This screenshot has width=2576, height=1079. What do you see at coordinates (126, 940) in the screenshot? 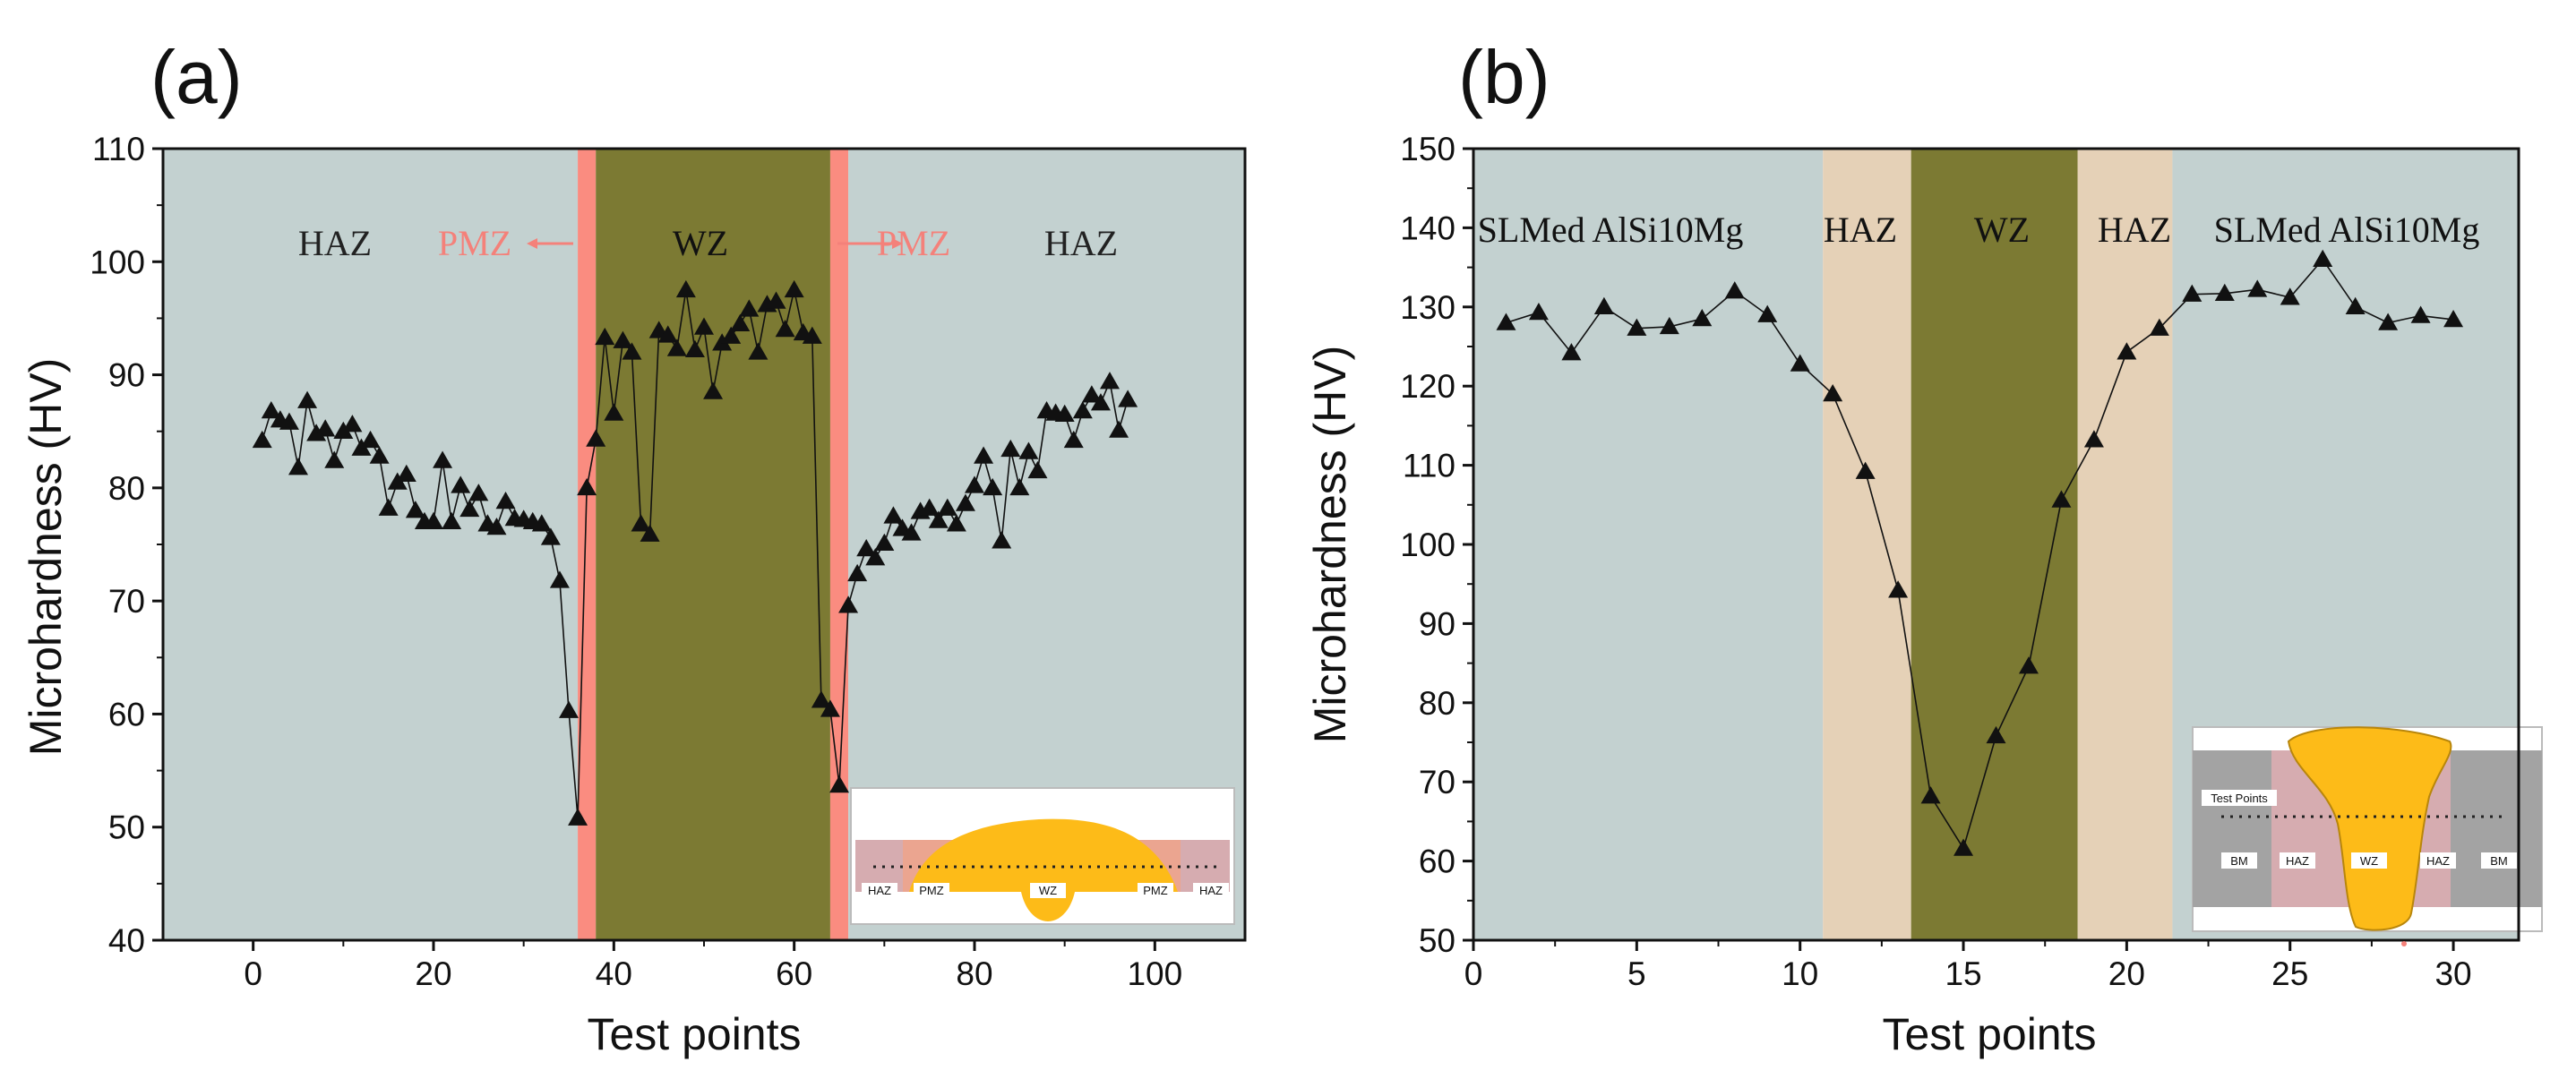
I see `y-tick-label: 40` at bounding box center [126, 940].